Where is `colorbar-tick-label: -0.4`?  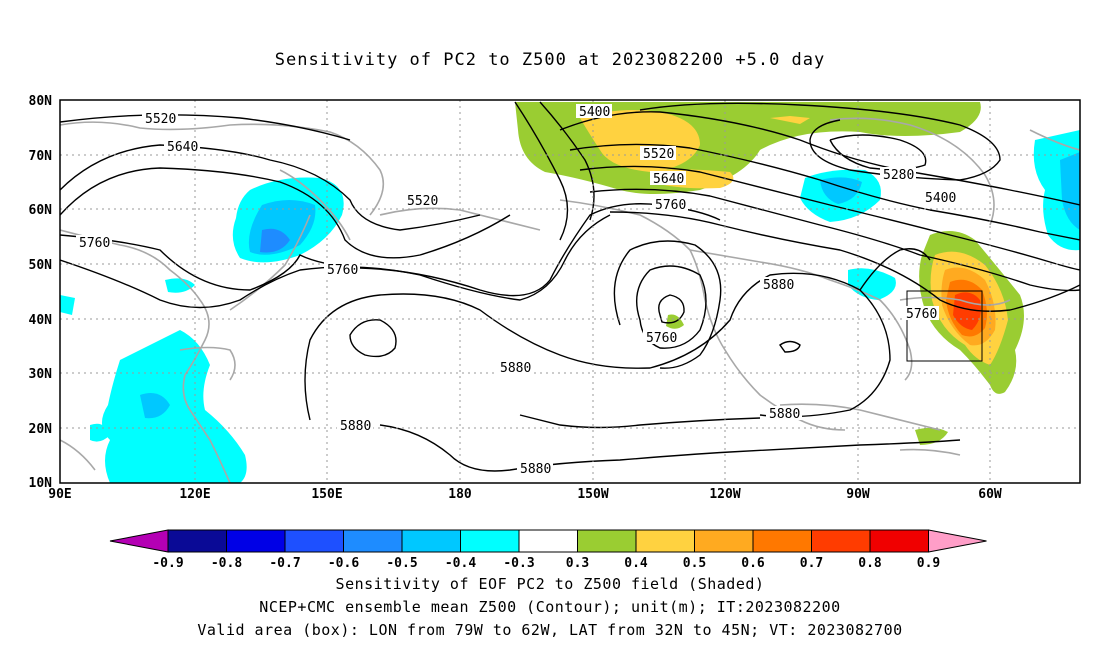
colorbar-tick-label: -0.4 is located at coordinates (460, 563).